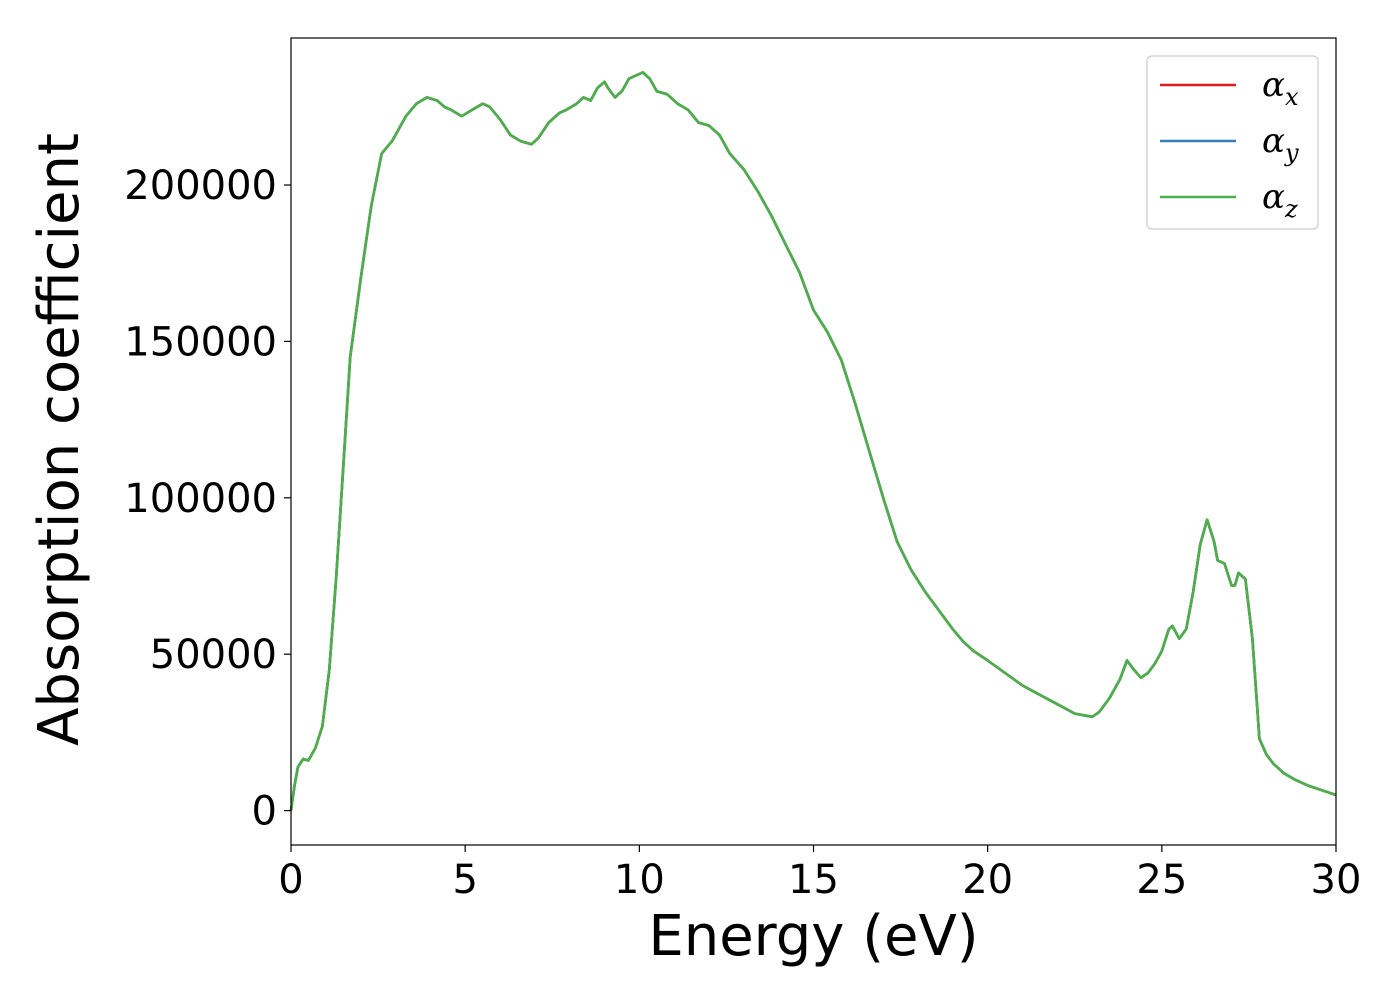 Image resolution: width=1400 pixels, height=1000 pixels. What do you see at coordinates (1161, 880) in the screenshot?
I see `x-tick-label: 25` at bounding box center [1161, 880].